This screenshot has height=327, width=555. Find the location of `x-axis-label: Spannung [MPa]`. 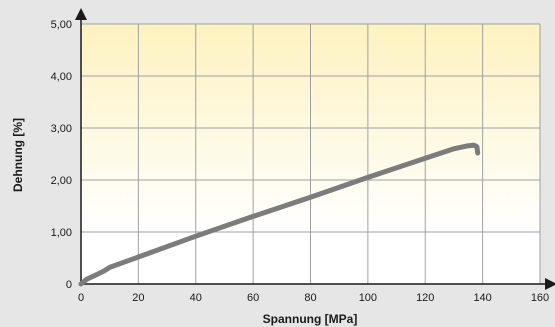

x-axis-label: Spannung [MPa] is located at coordinates (310, 319).